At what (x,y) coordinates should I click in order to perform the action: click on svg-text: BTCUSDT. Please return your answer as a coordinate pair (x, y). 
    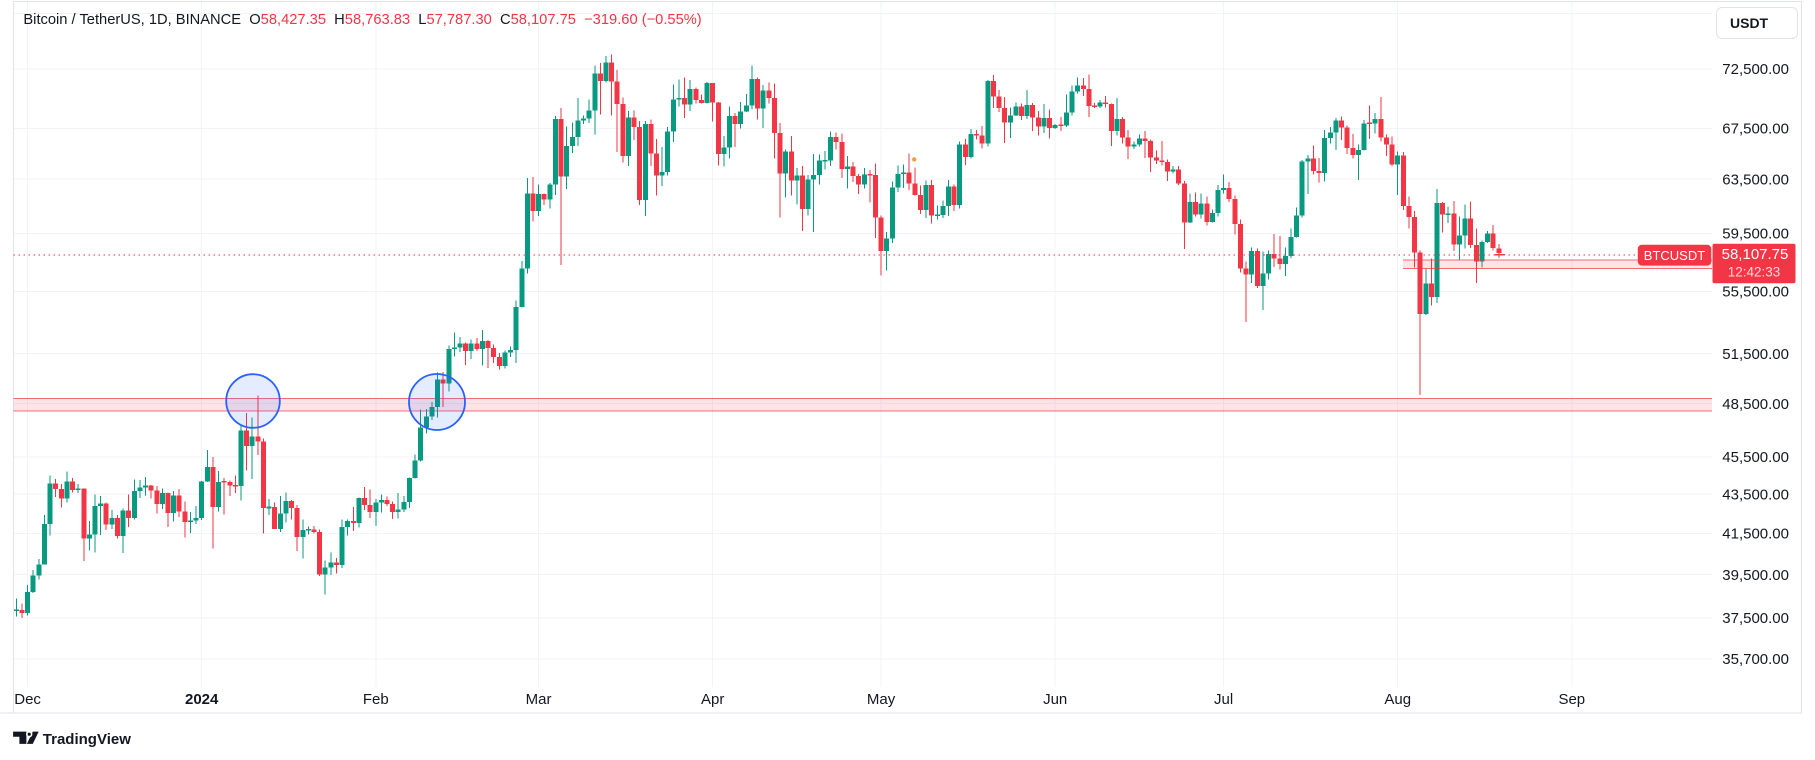
    Looking at the image, I should click on (1674, 255).